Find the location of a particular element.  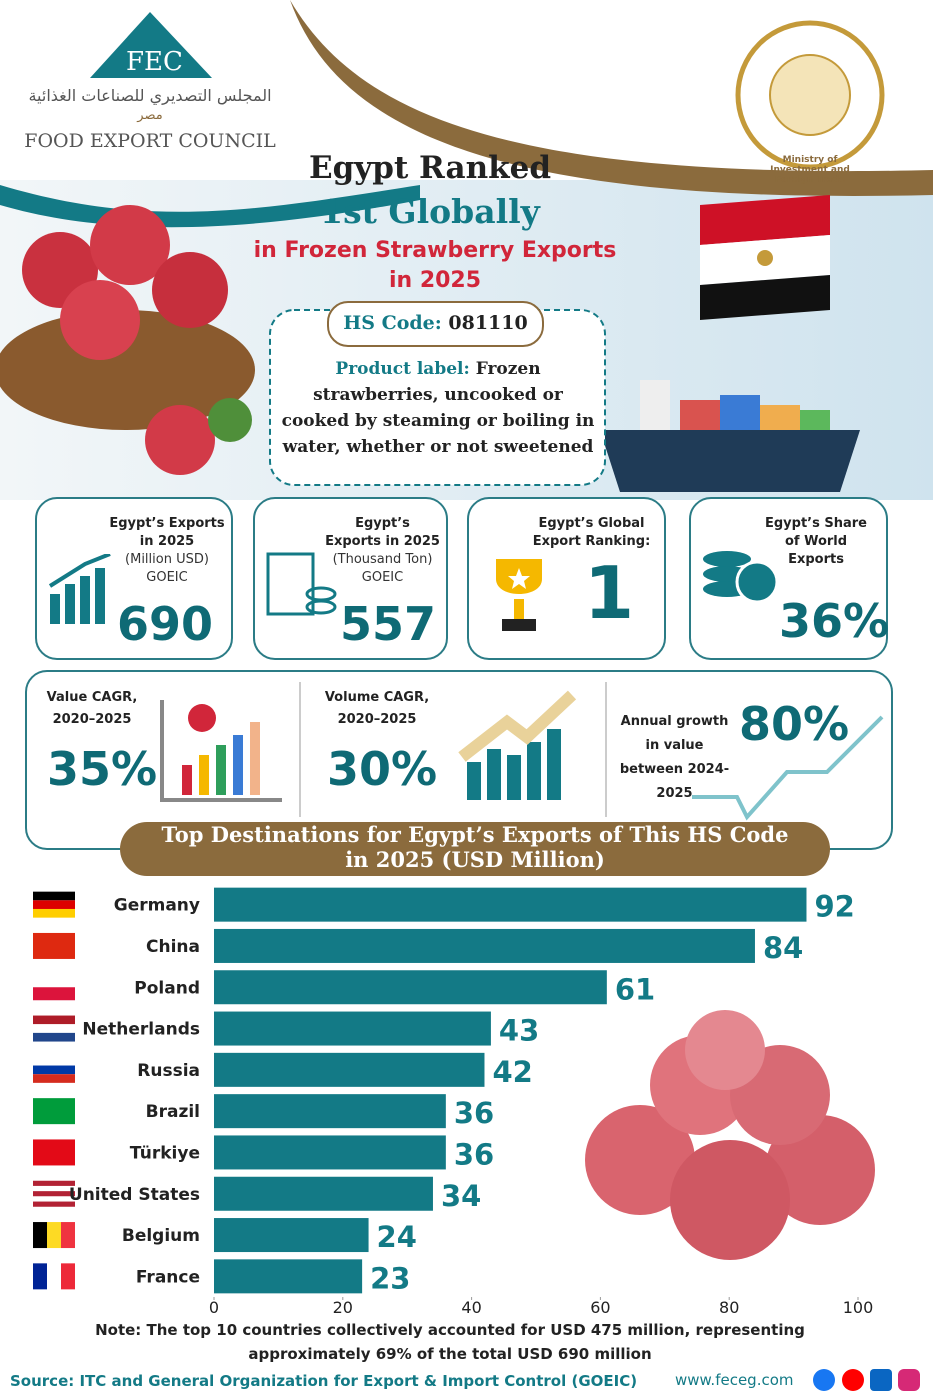

growth-title: Value CAGR, 2020–2025 is located at coordinates (92, 708).